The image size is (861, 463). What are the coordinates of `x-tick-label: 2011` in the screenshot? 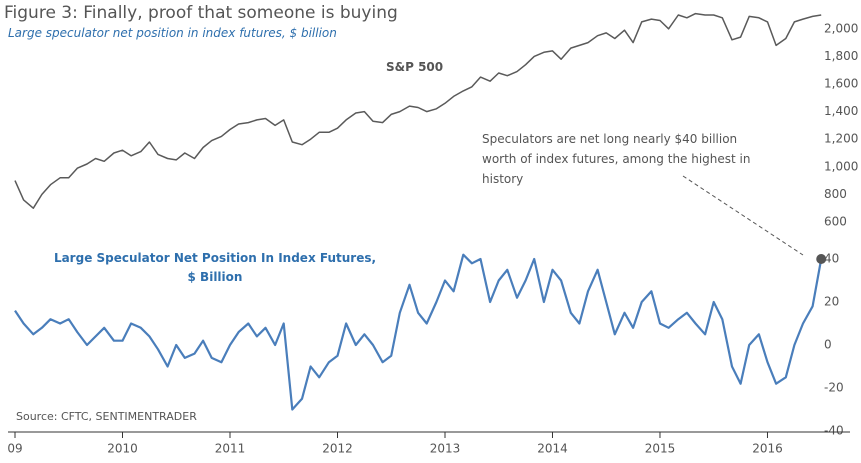 It's located at (230, 449).